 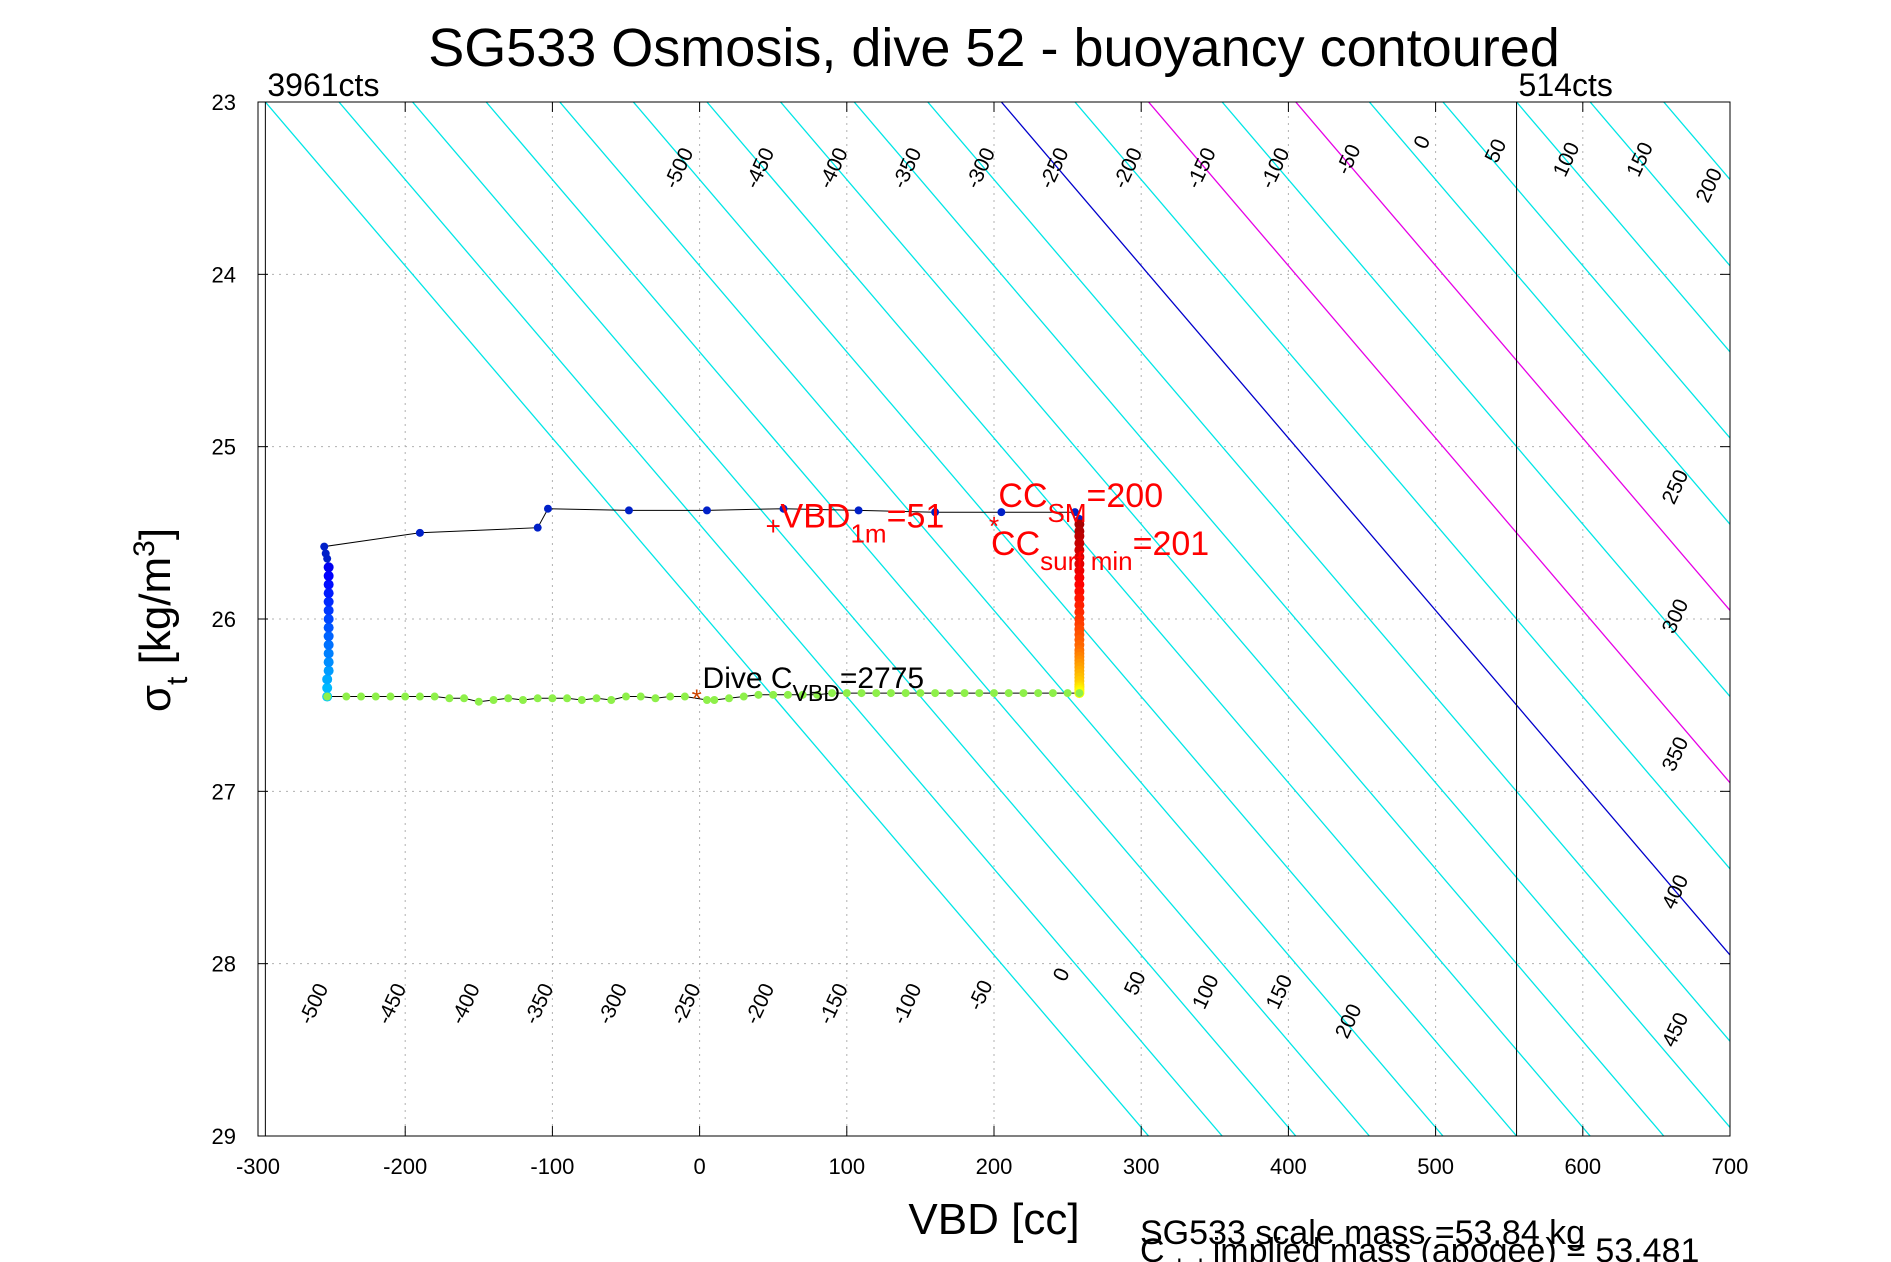 I want to click on scale-mass-text: SG533 scale mass =53.84 kg, so click(x=1362, y=1233).